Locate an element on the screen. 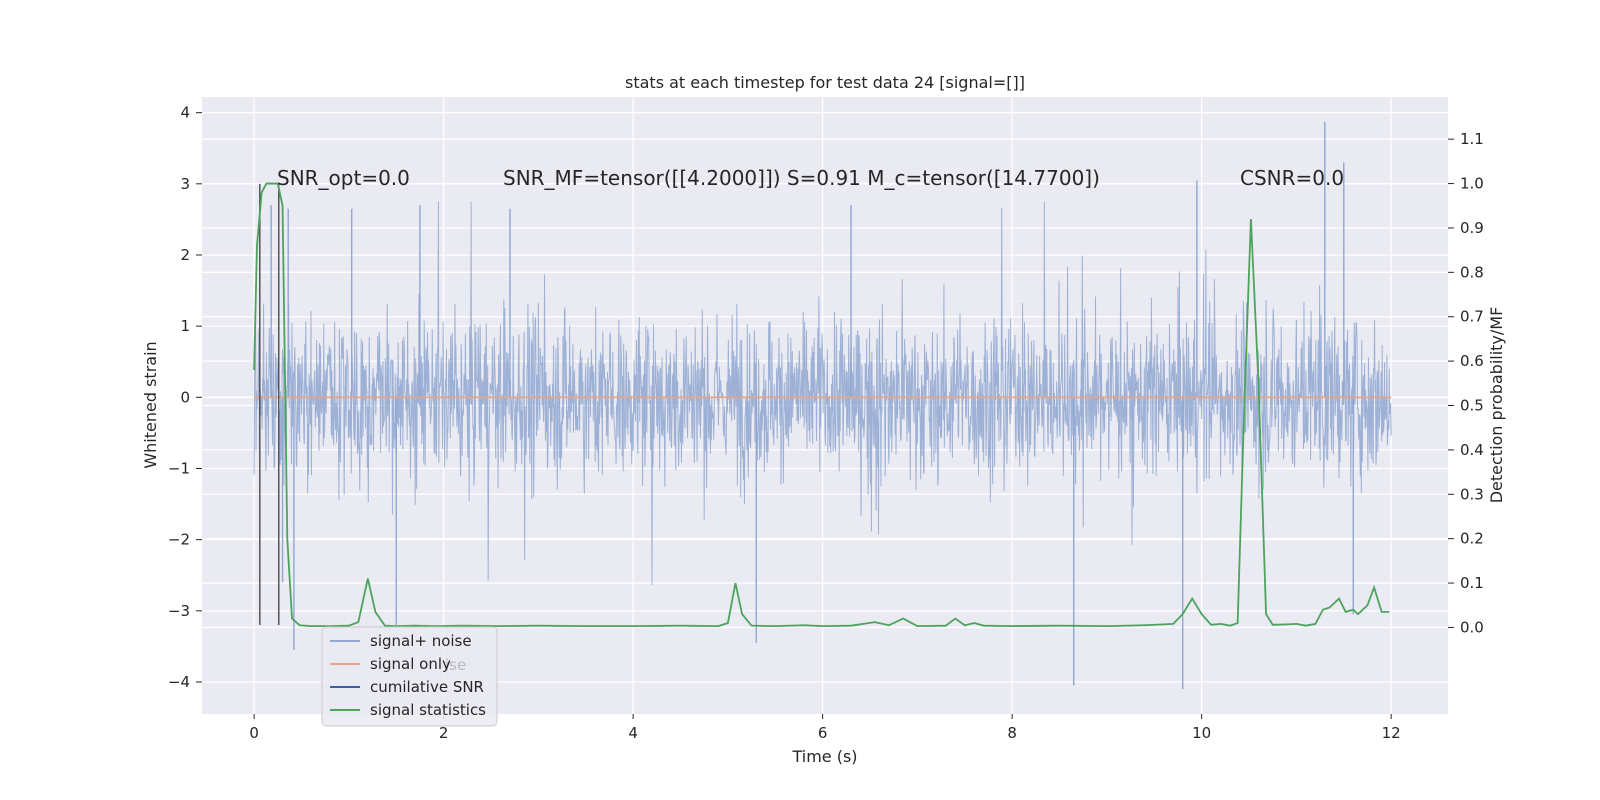 The image size is (1600, 800). y-right-axis-label: Detection probability/MF is located at coordinates (1496, 405).